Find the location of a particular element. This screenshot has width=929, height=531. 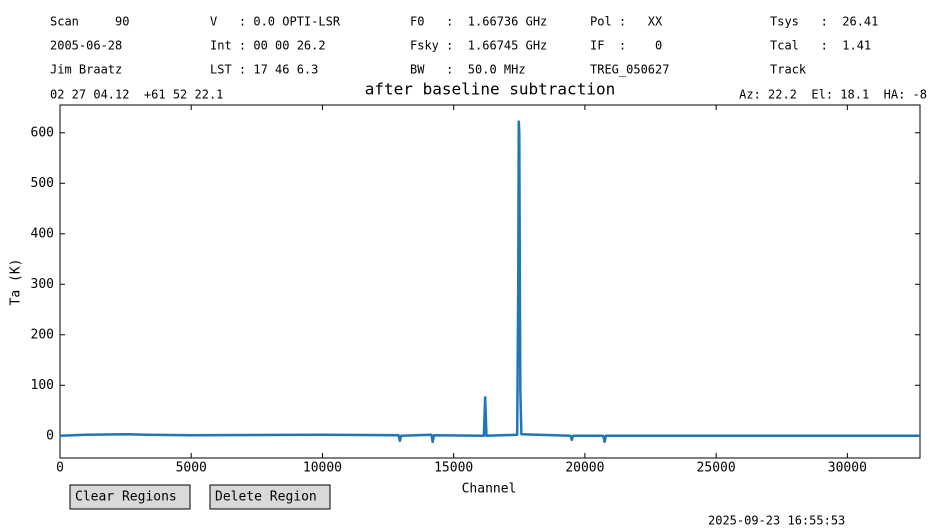

x-tick-label: 20000 is located at coordinates (584, 468).